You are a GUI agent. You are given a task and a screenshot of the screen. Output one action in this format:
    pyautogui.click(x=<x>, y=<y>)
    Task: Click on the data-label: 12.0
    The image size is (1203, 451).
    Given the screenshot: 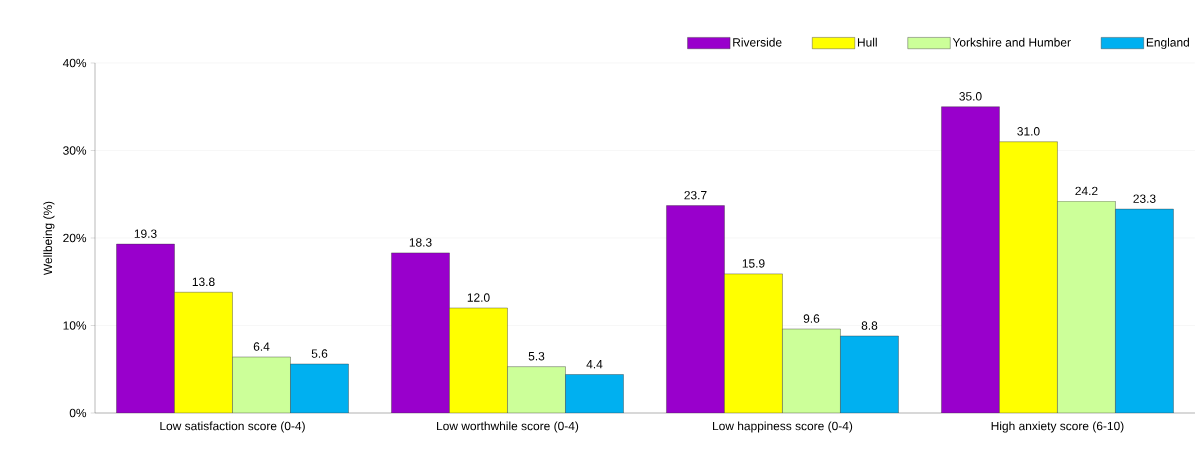 What is the action you would take?
    pyautogui.click(x=478, y=297)
    